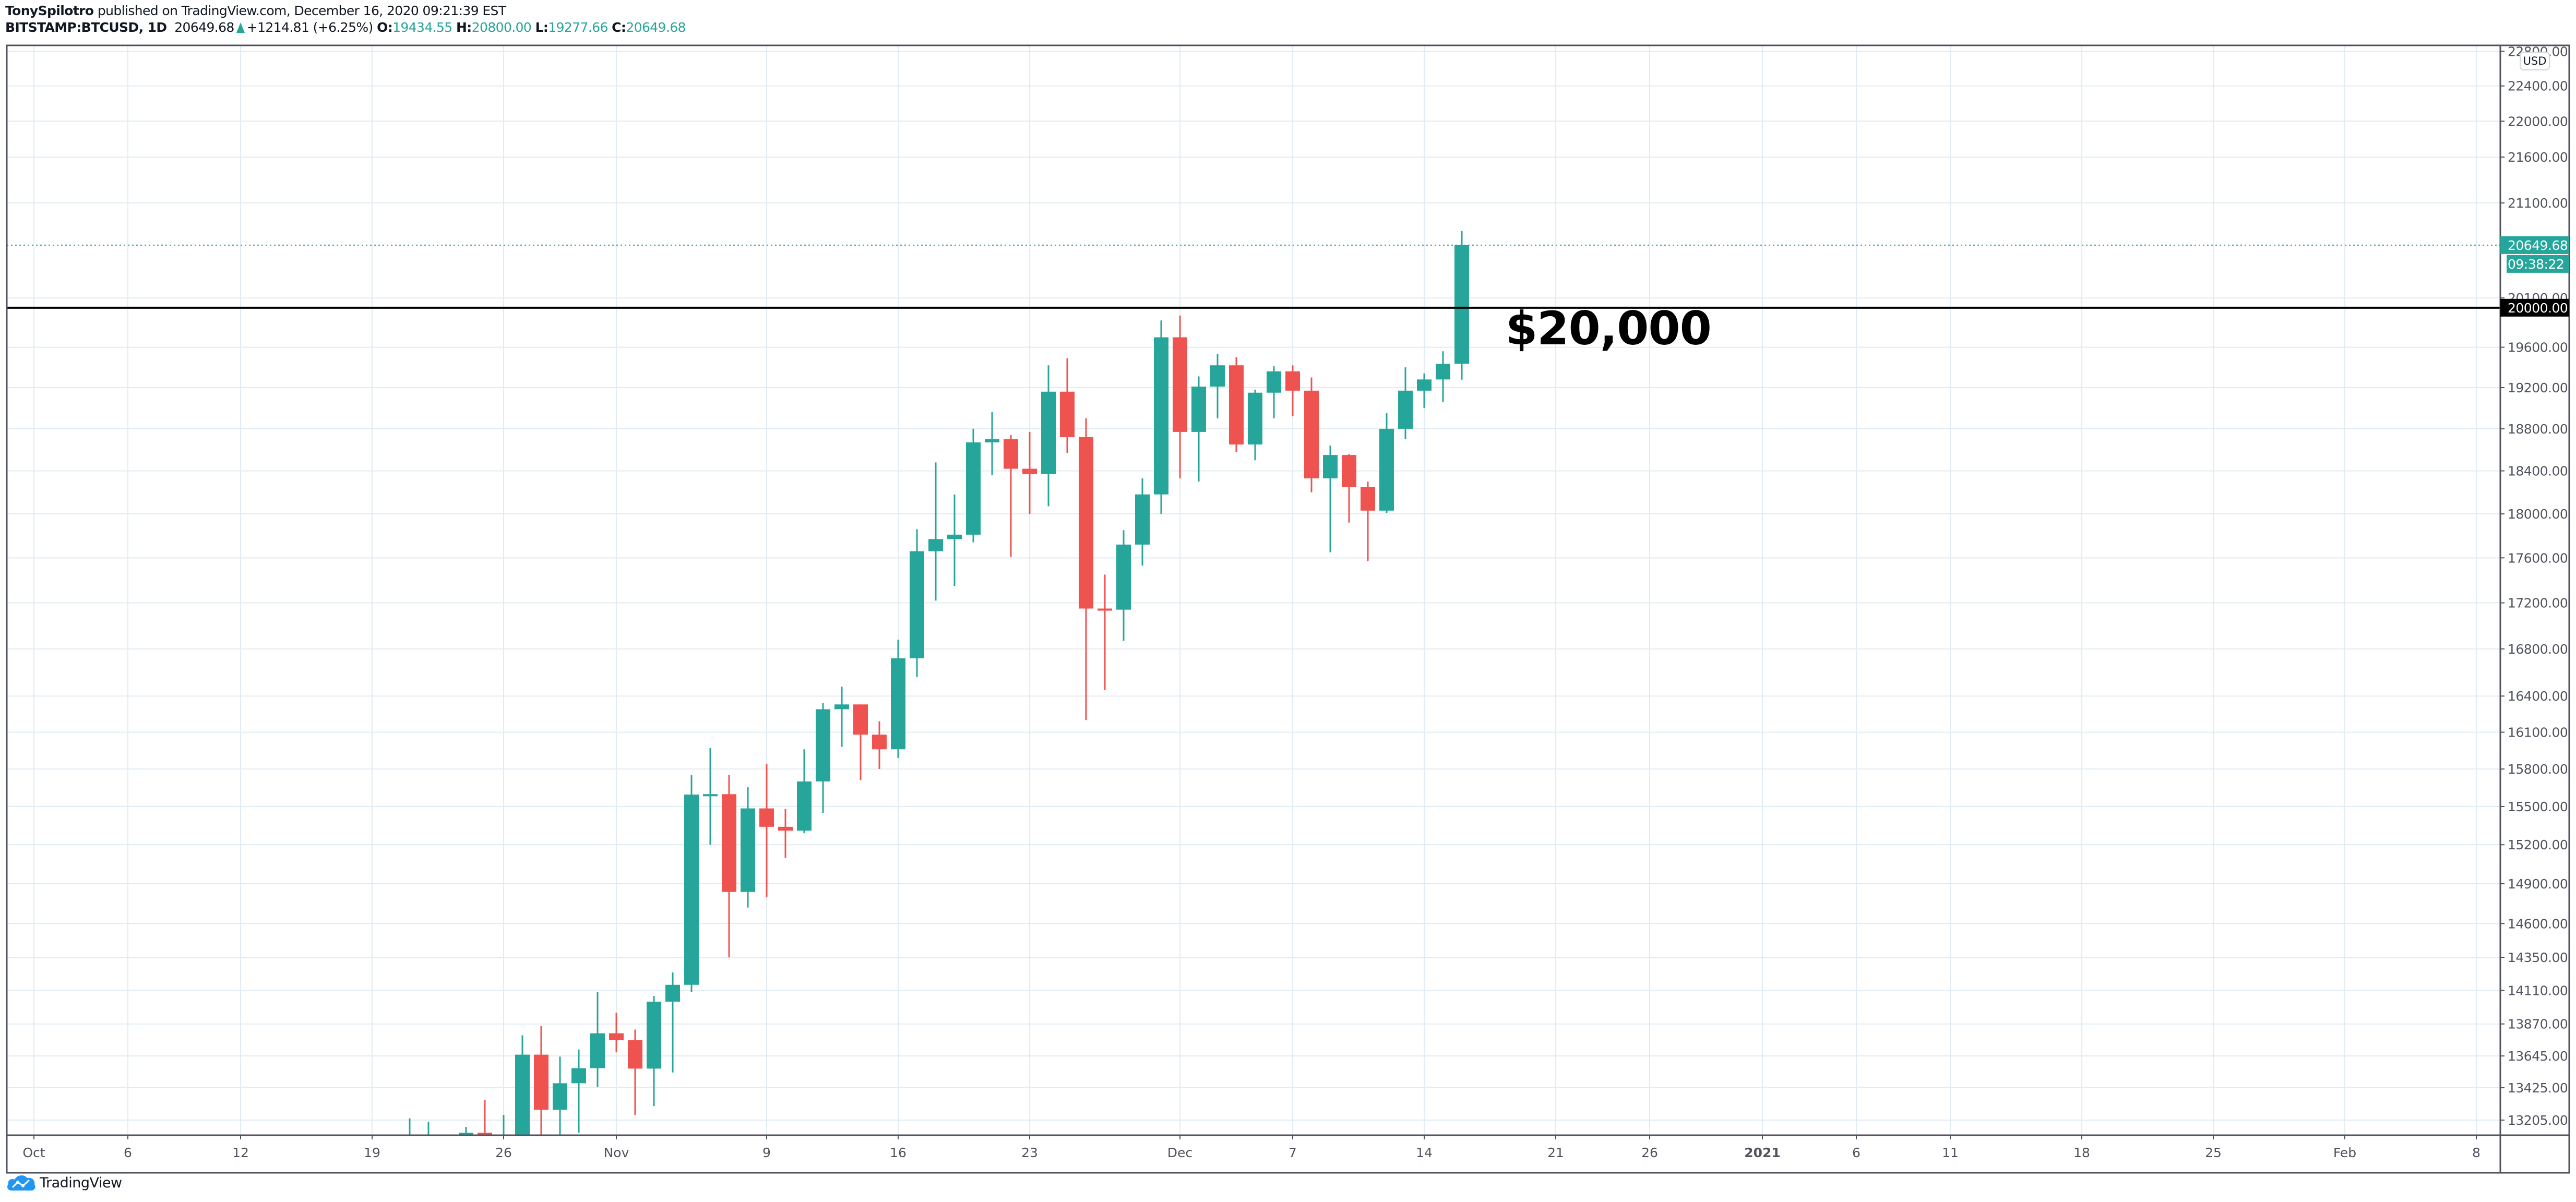 Image resolution: width=2576 pixels, height=1202 pixels. What do you see at coordinates (64, 1183) in the screenshot?
I see `tradingview-logo: TradingView` at bounding box center [64, 1183].